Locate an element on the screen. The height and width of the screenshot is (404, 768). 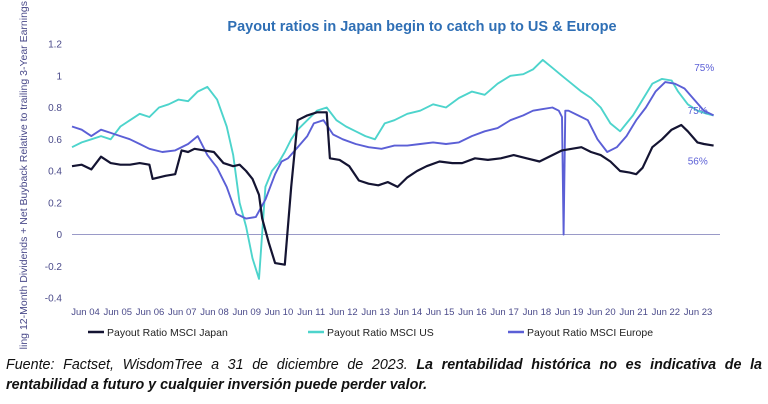
x-tick-label: Jun 07 is located at coordinates (182, 312).